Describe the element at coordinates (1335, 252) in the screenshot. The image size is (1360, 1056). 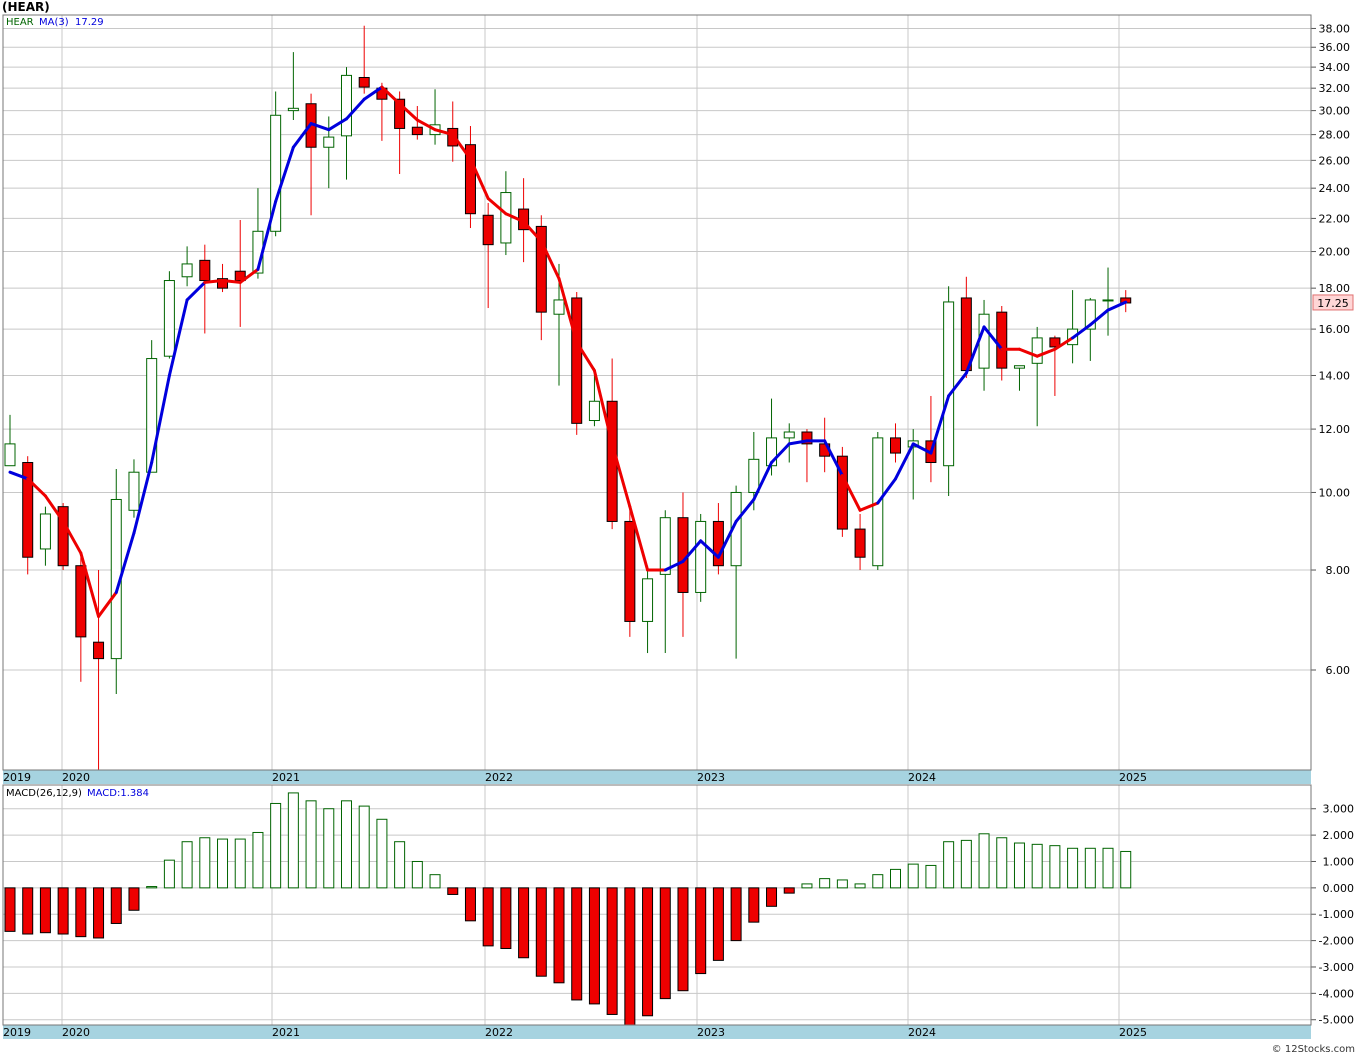
I see `price-tick-label: 20.00` at that location.